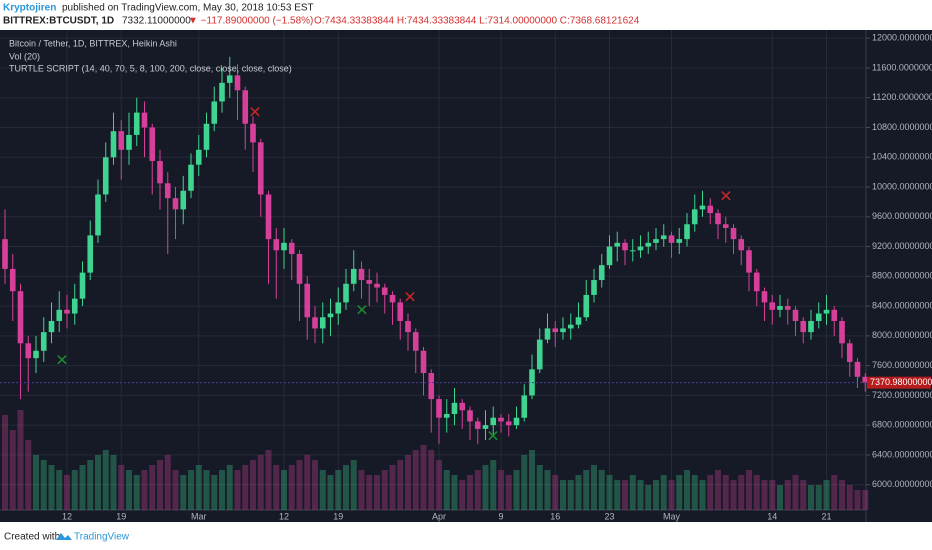 The image size is (932, 550). Describe the element at coordinates (500, 516) in the screenshot. I see `x-tick-label: 9` at that location.